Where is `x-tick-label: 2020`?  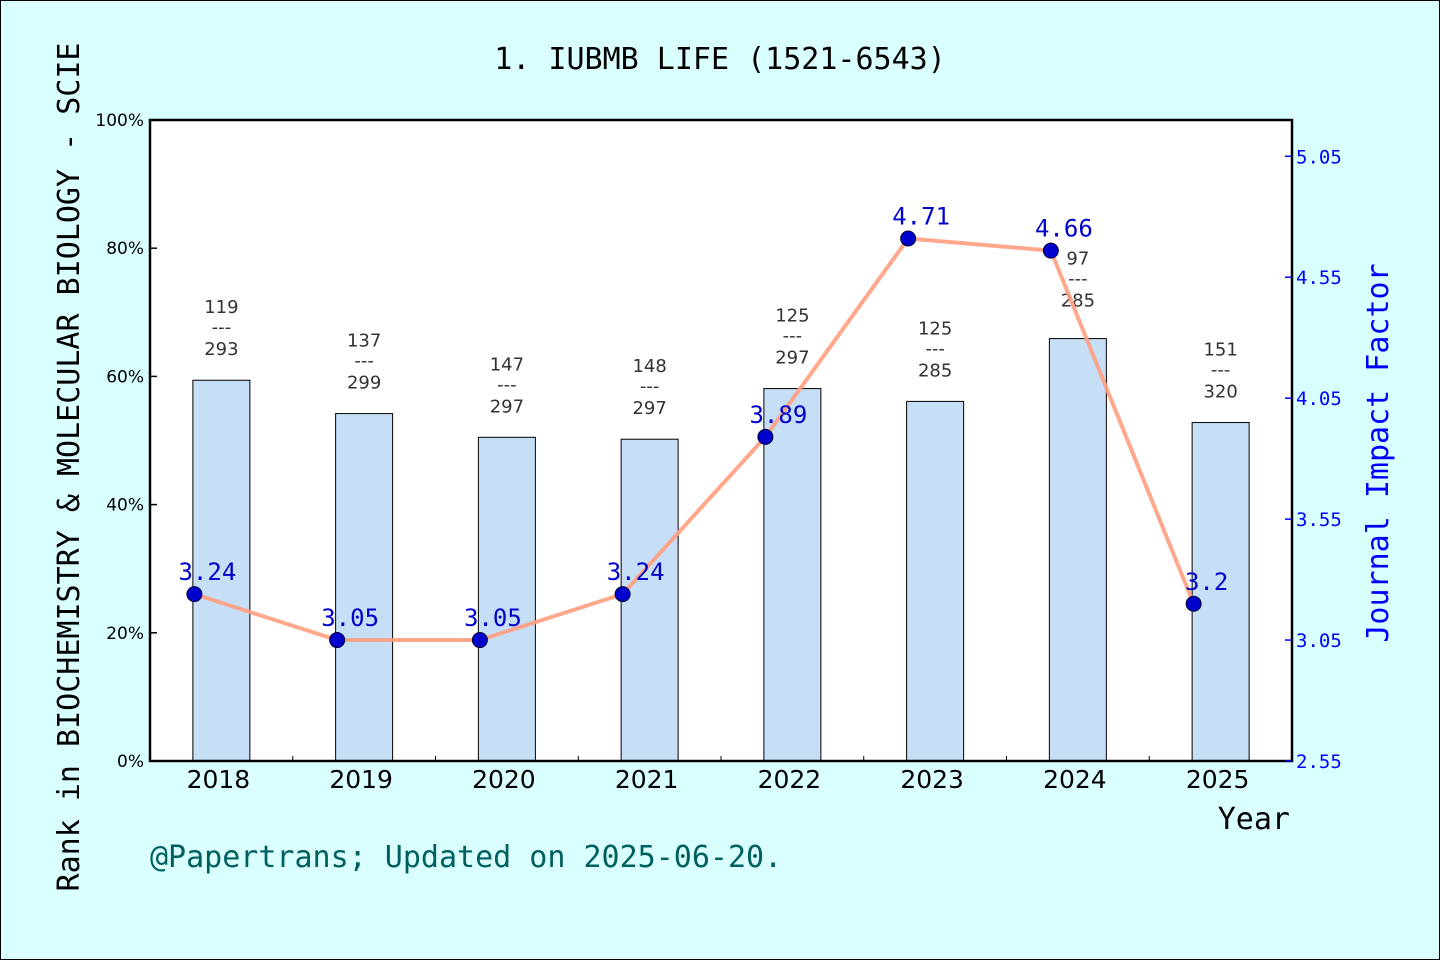 x-tick-label: 2020 is located at coordinates (504, 779).